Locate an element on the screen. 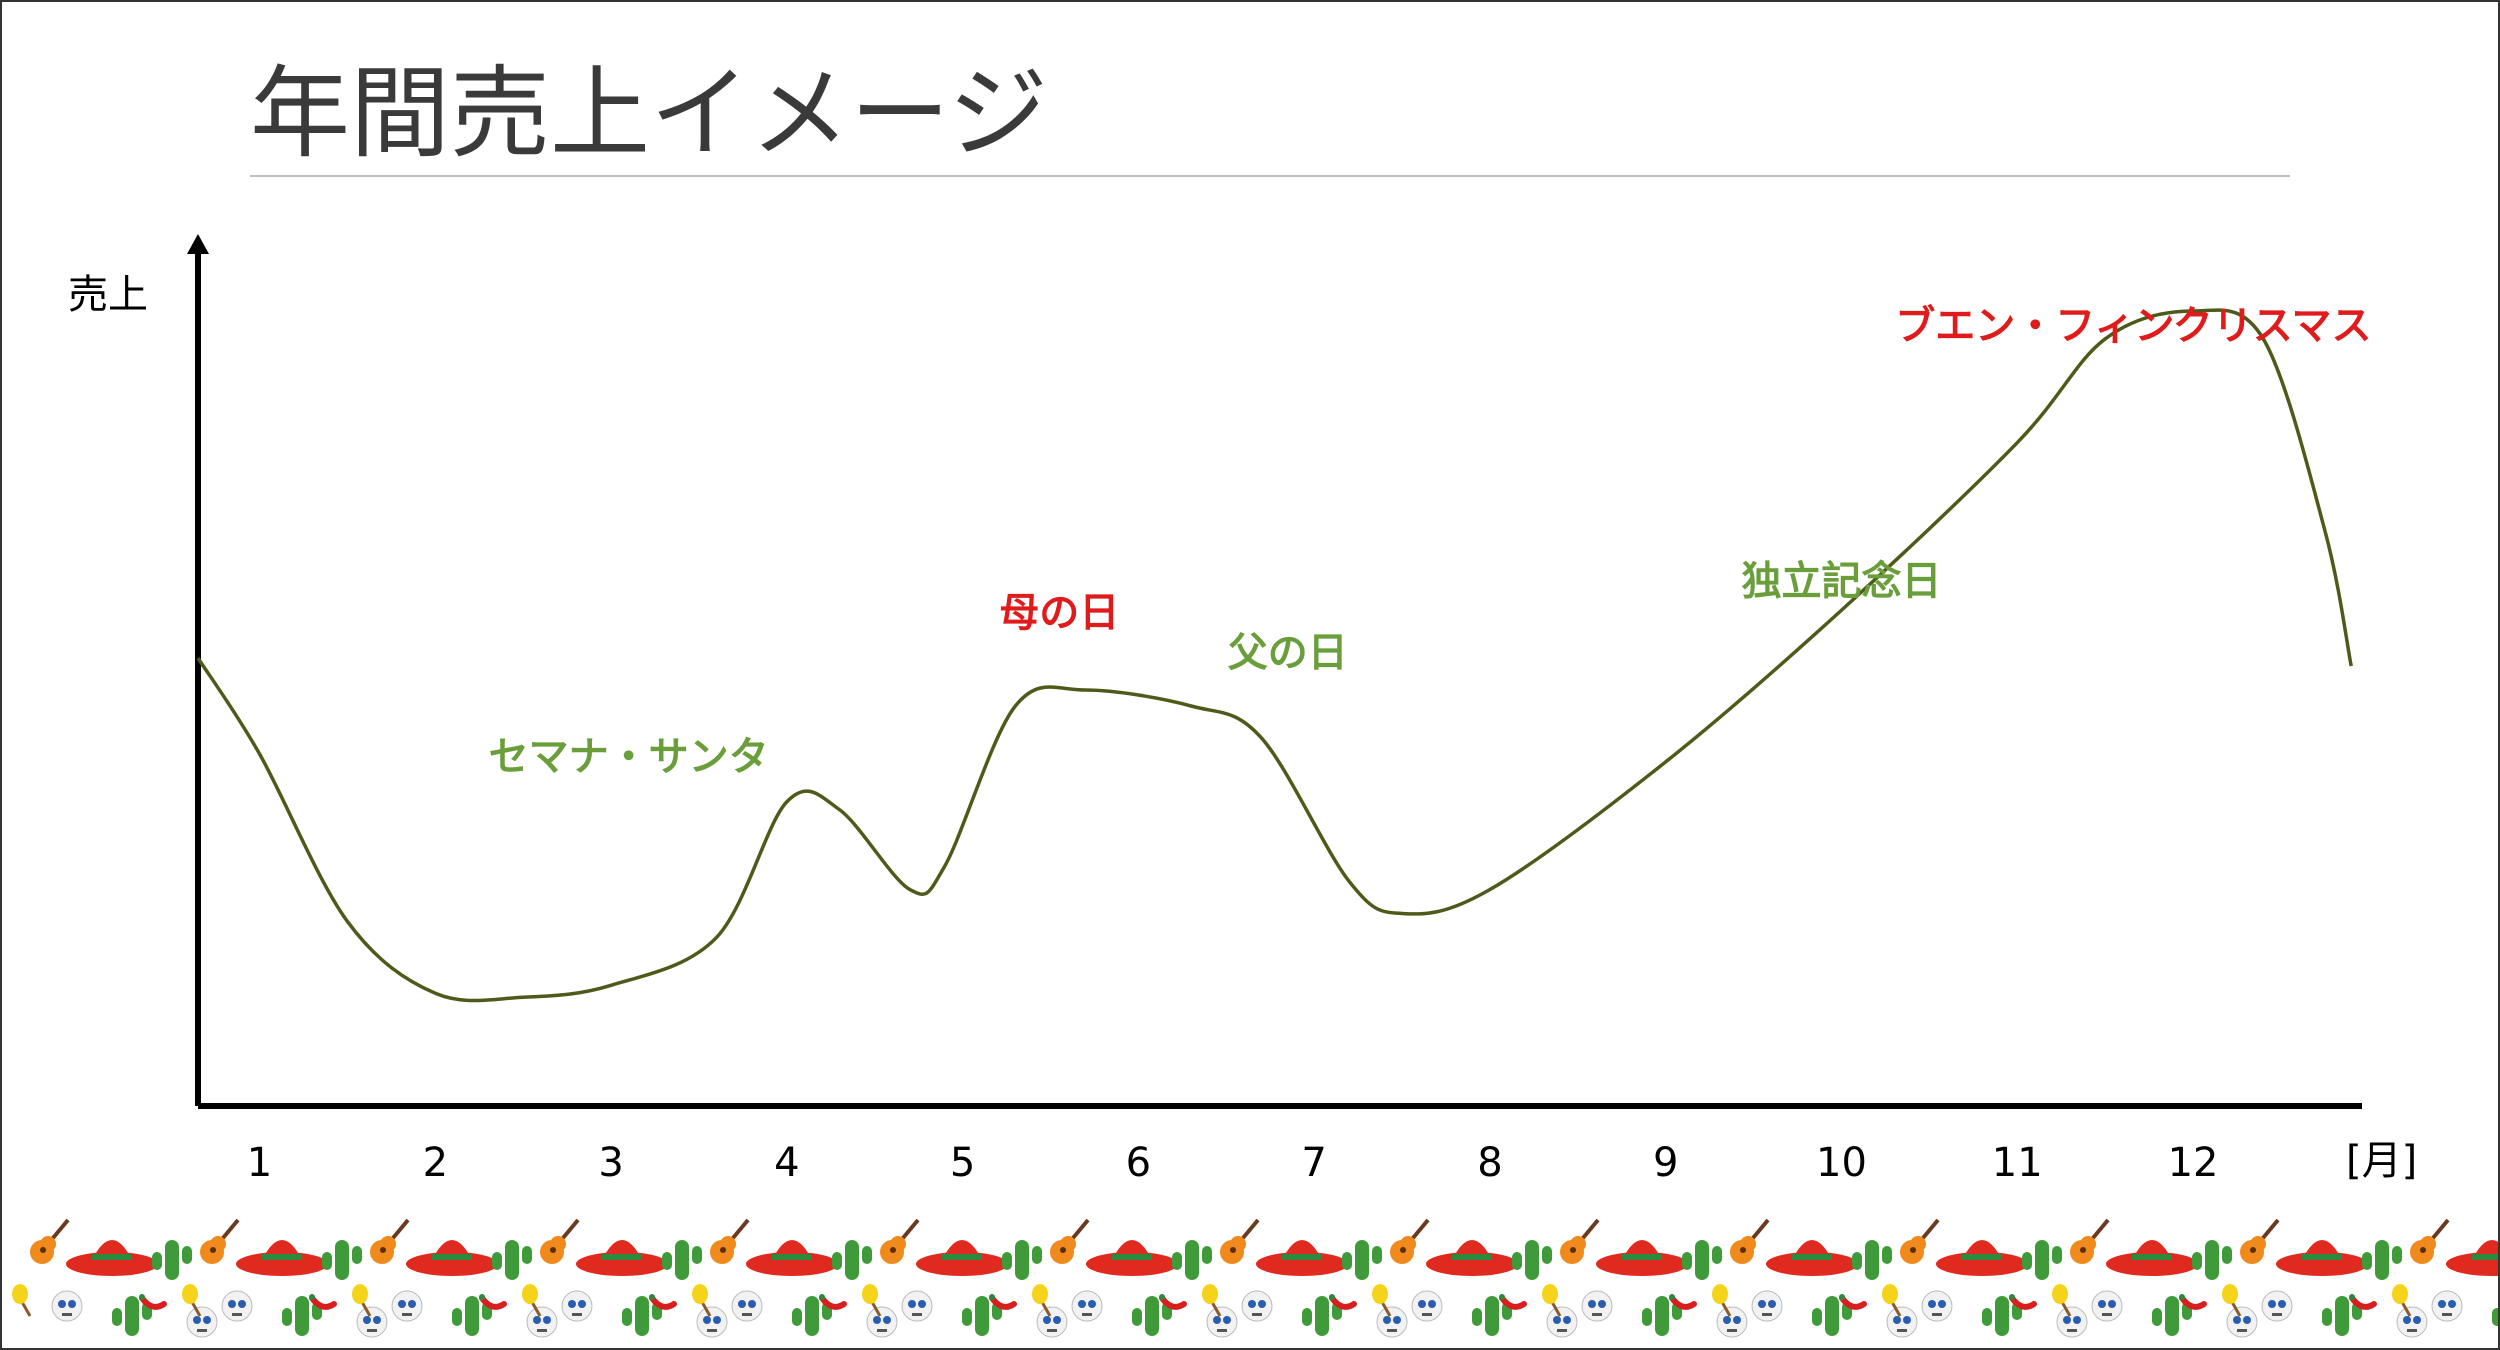 Image resolution: width=2500 pixels, height=1350 pixels. x-tick-2: 2 is located at coordinates (435, 1163).